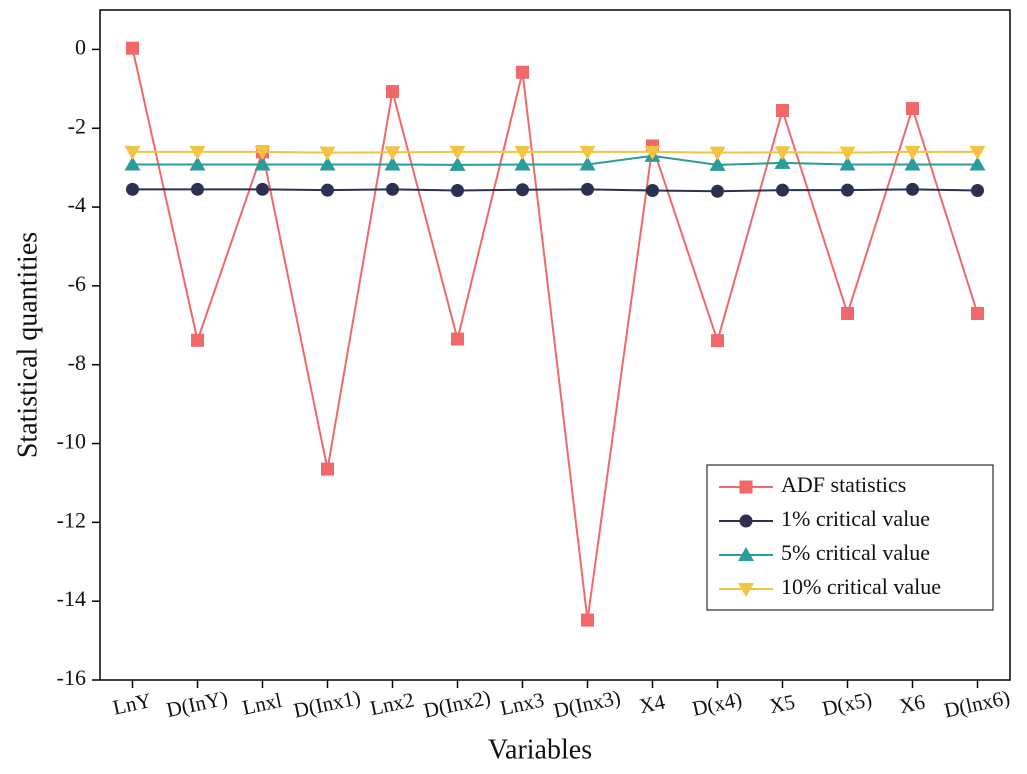 The width and height of the screenshot is (1027, 774). I want to click on x-tick-label: LnY, so click(132, 703).